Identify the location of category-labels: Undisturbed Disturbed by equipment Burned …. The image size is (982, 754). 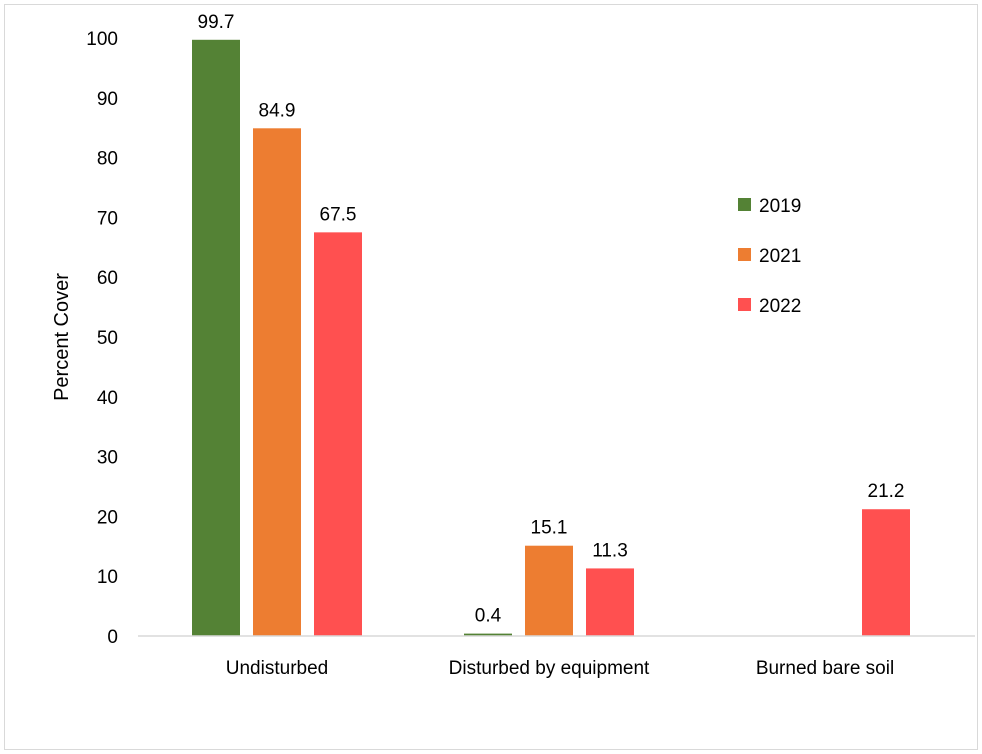
(560, 668).